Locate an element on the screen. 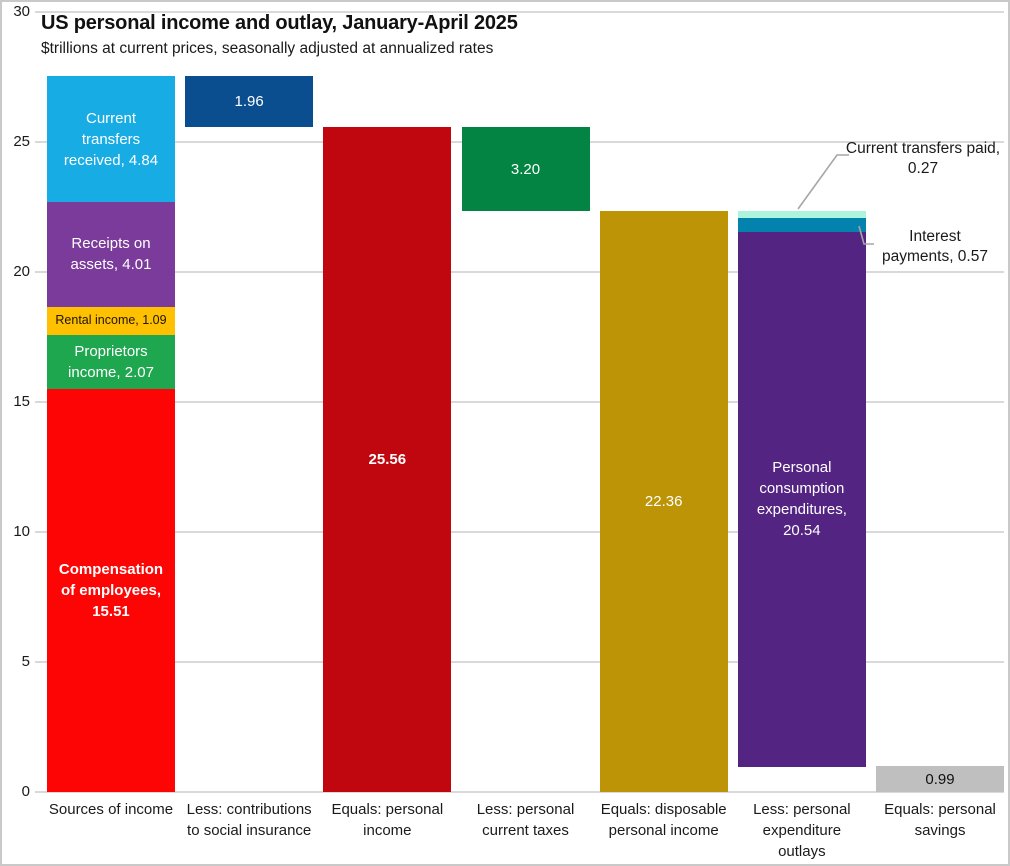 Image resolution: width=1010 pixels, height=866 pixels. bar-segment-current-transfers-paid is located at coordinates (801, 214).